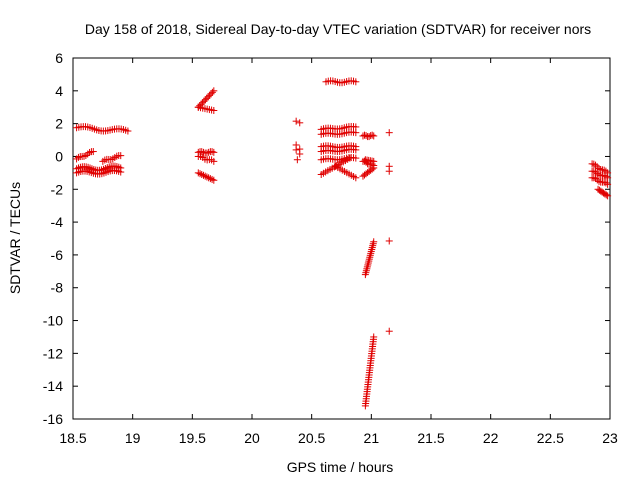 The width and height of the screenshot is (640, 480). I want to click on y-tick-label: -6, so click(57, 255).